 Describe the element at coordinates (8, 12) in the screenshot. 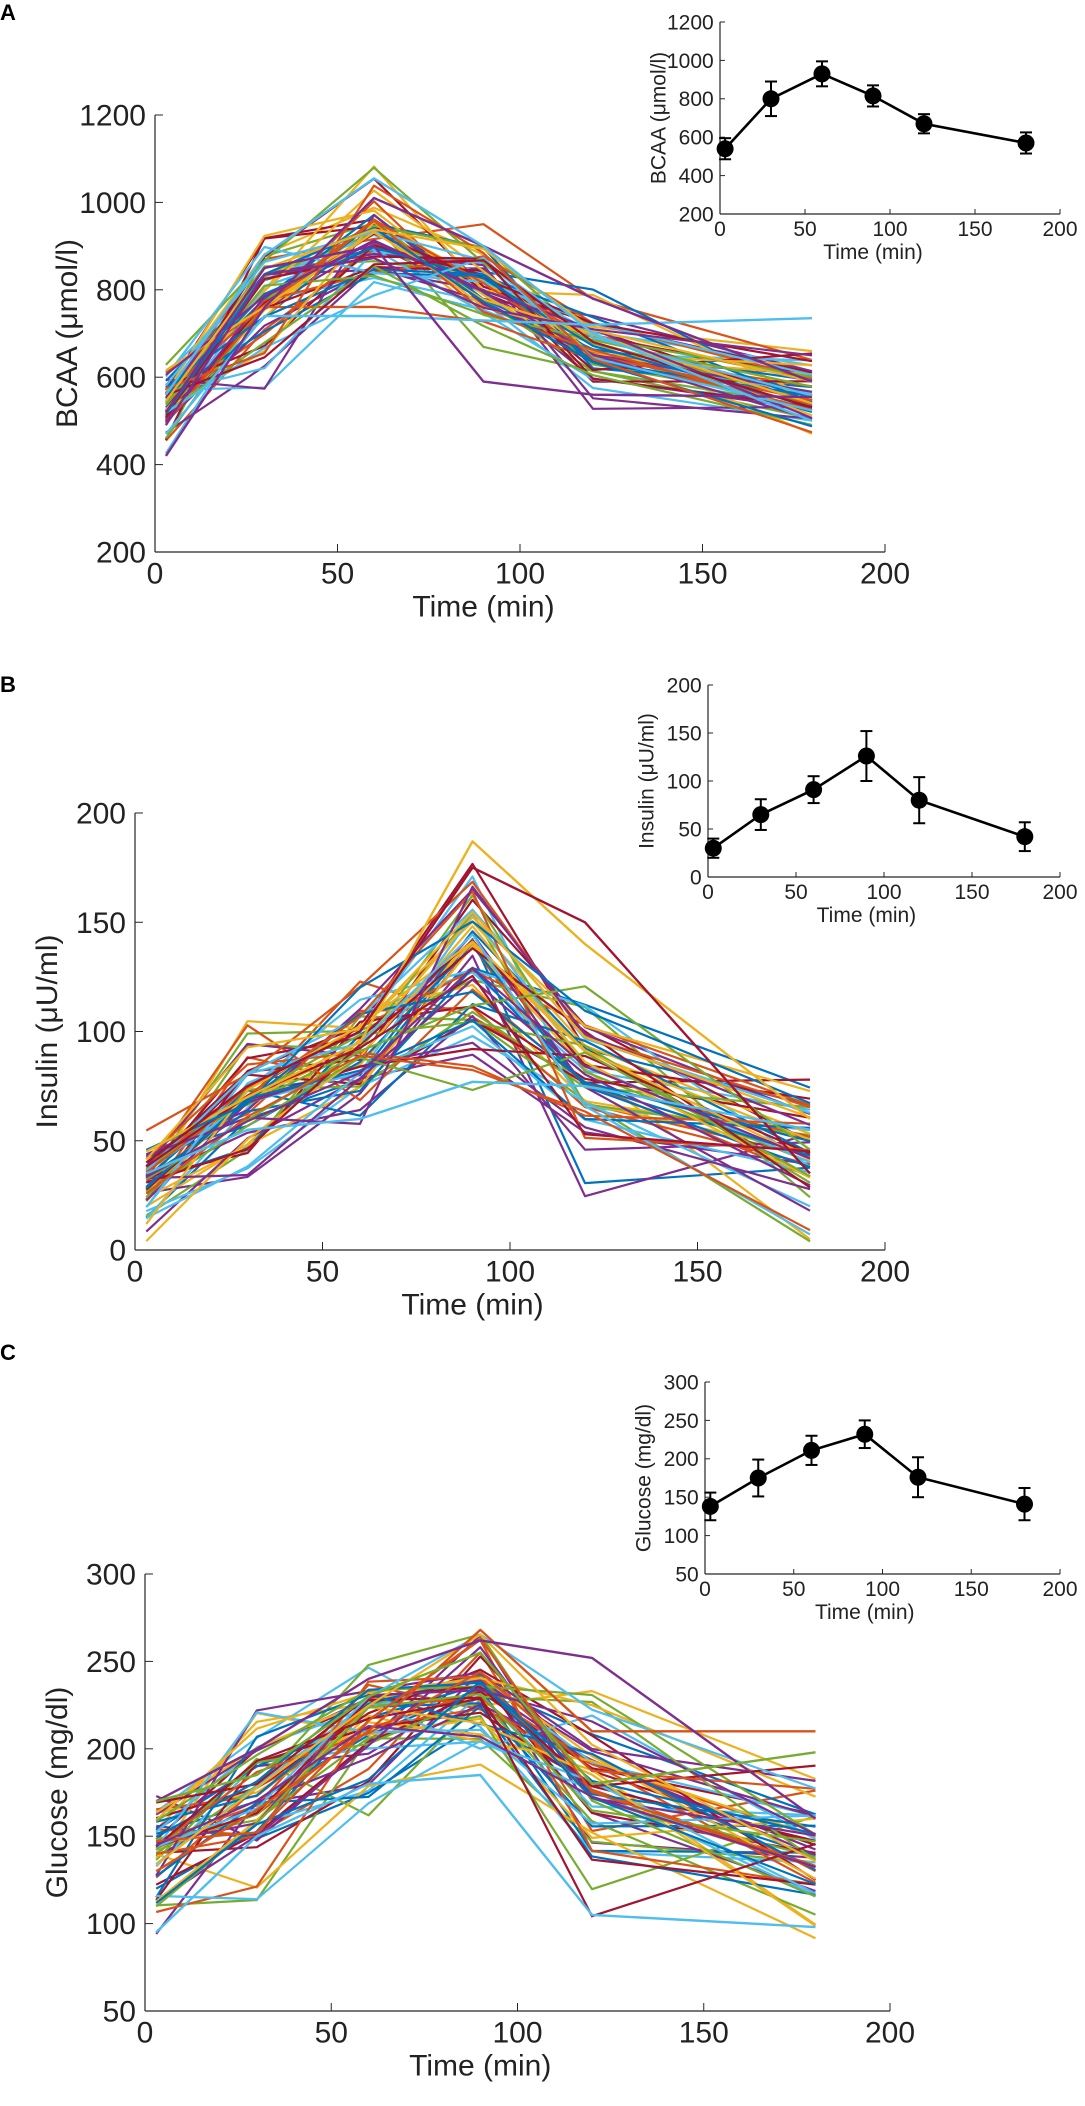

I see `panel-label-a: A` at that location.